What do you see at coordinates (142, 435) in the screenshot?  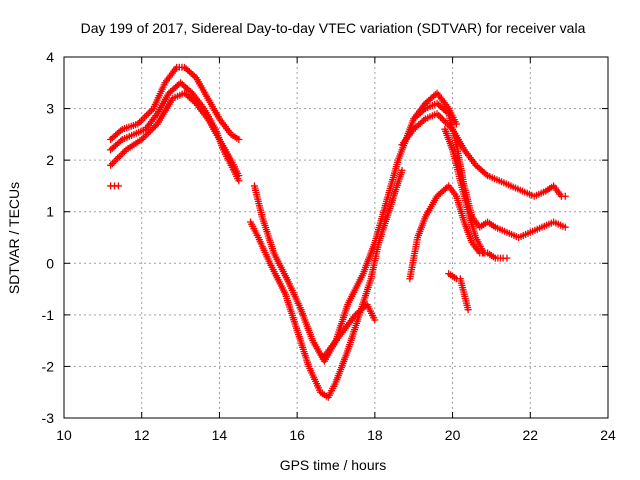 I see `x-tick-label: 12` at bounding box center [142, 435].